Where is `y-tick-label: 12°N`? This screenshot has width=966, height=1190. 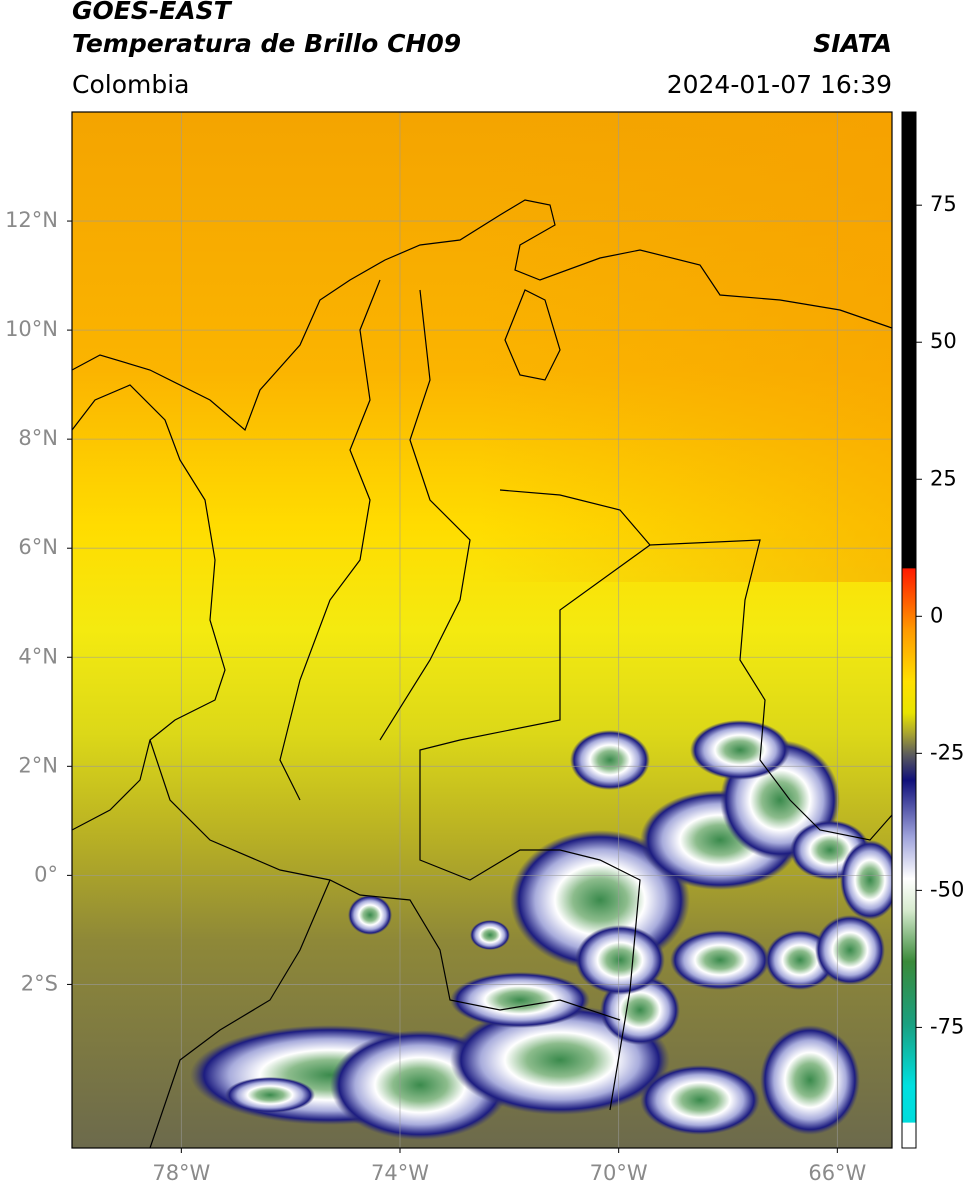 y-tick-label: 12°N is located at coordinates (31, 220).